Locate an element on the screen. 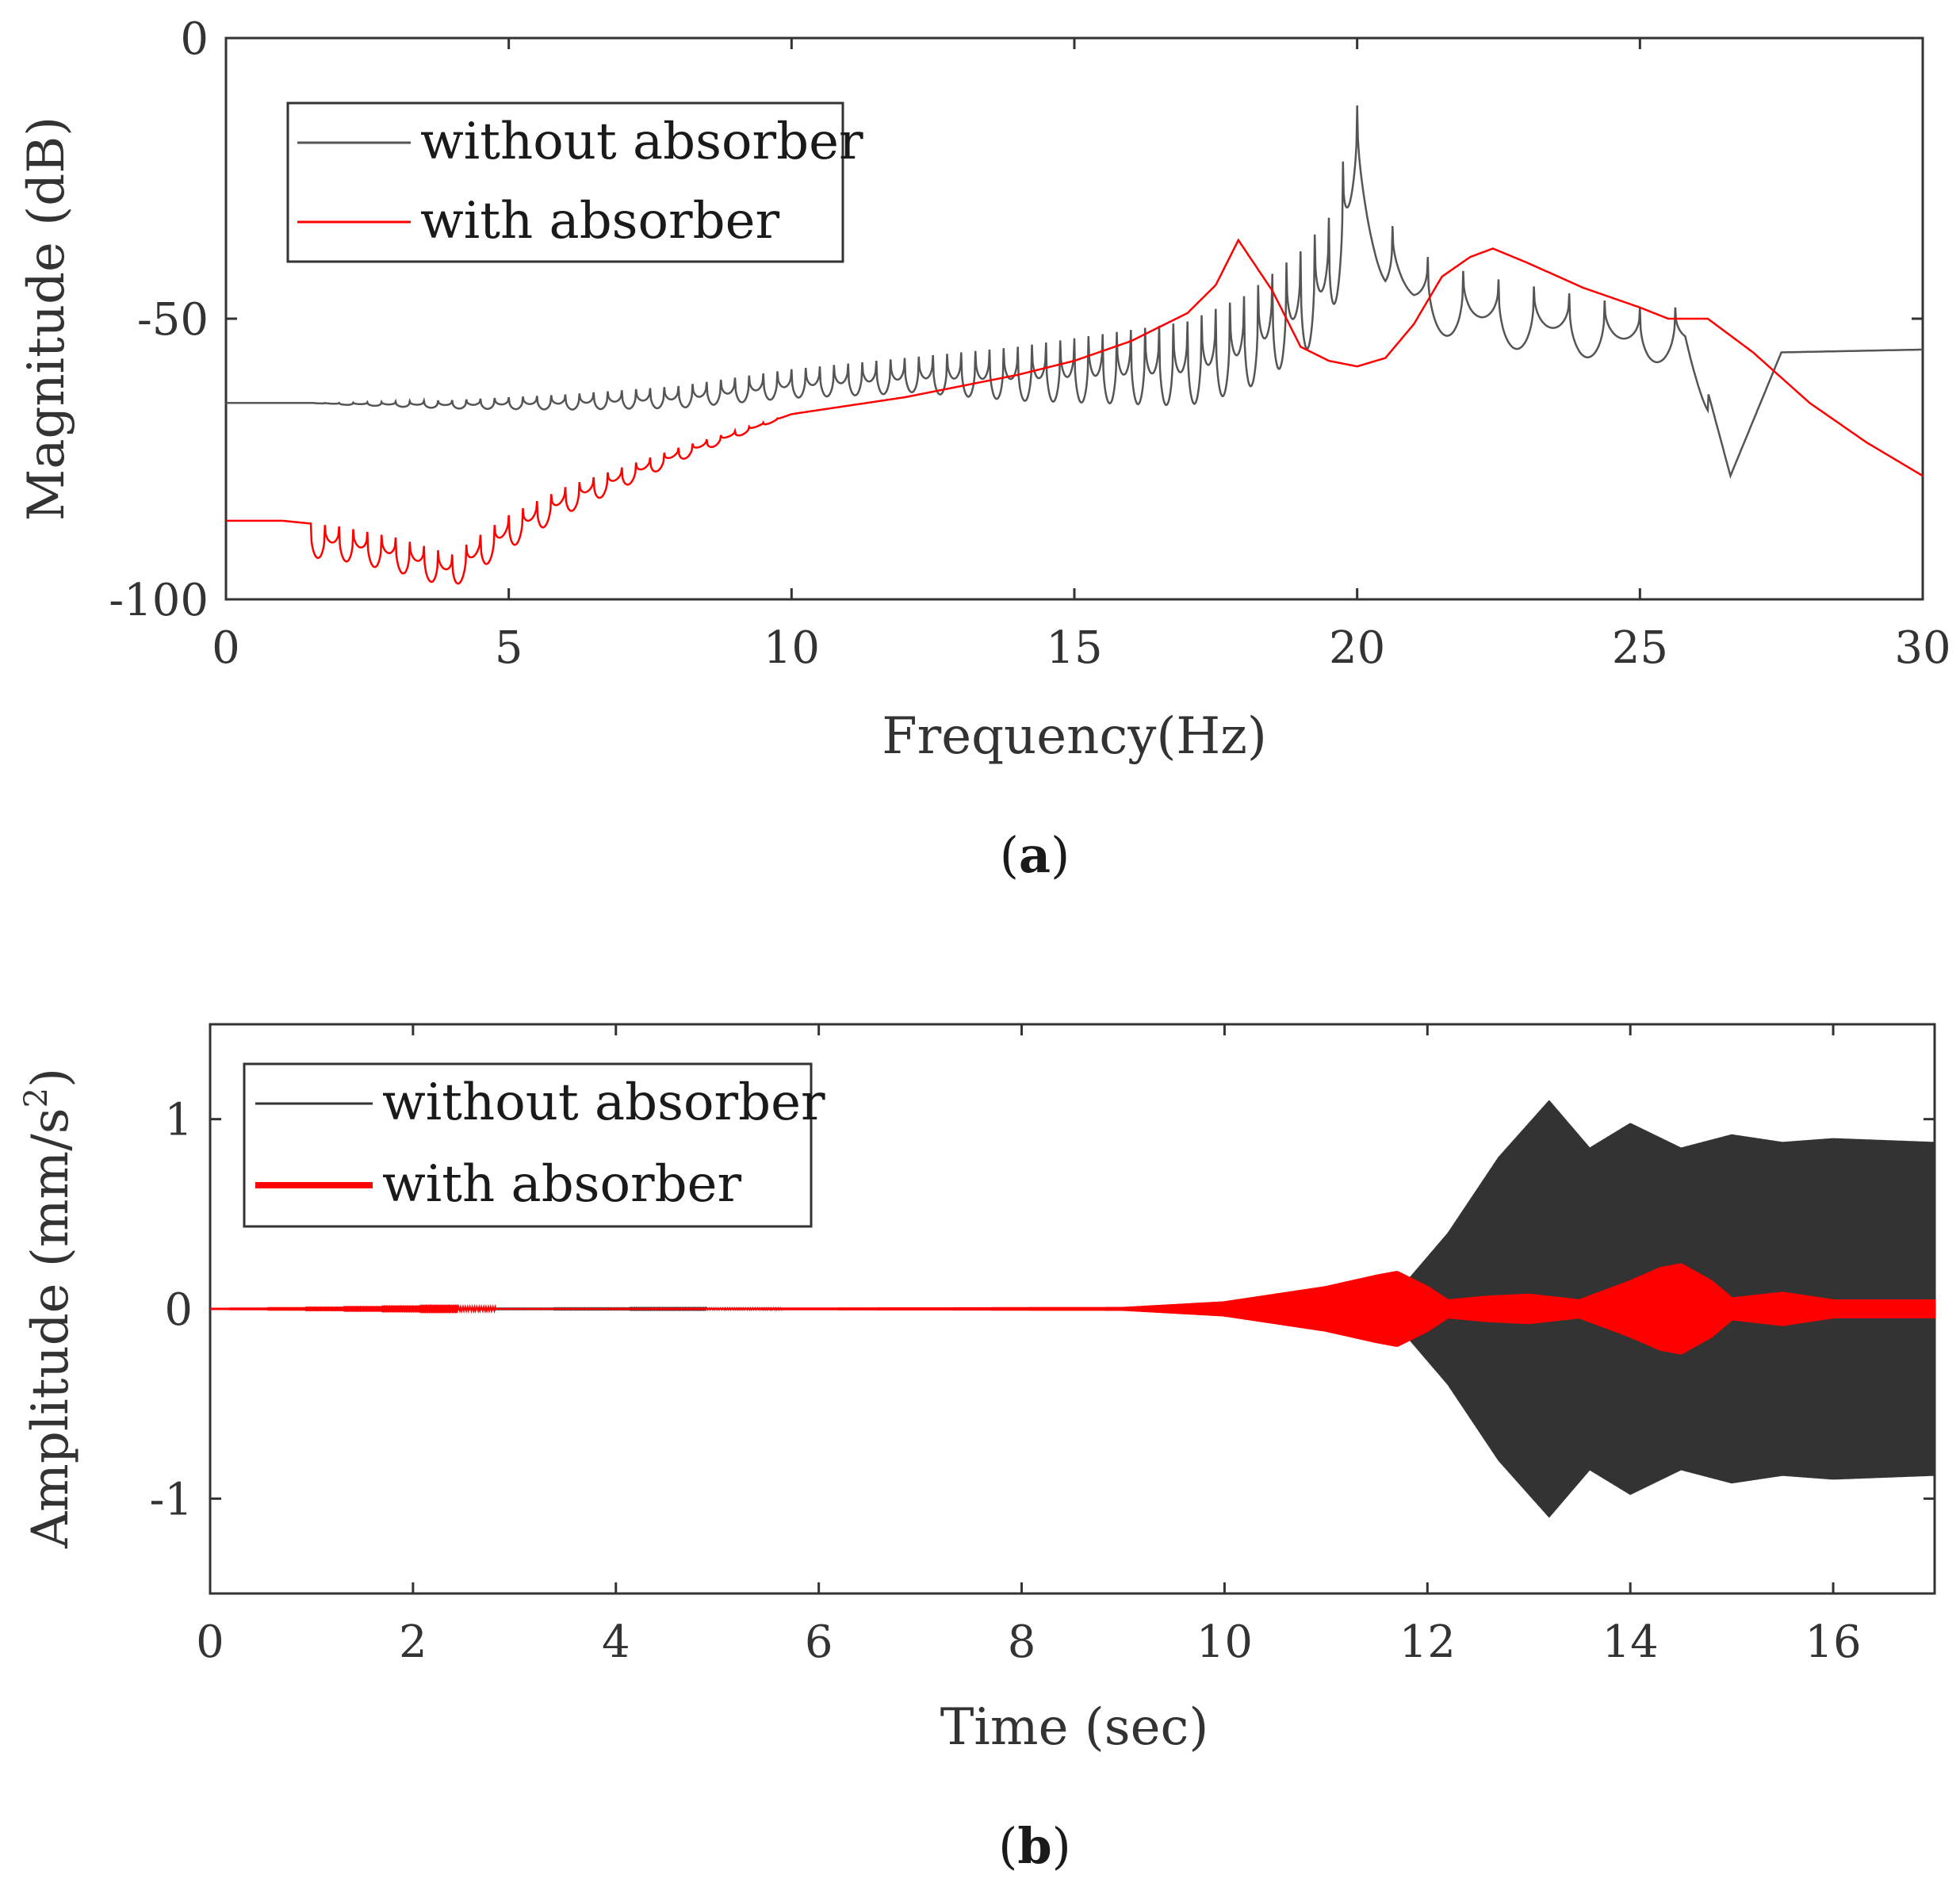 This screenshot has width=1960, height=1890. x-tick-label-b: 14 is located at coordinates (1630, 1642).